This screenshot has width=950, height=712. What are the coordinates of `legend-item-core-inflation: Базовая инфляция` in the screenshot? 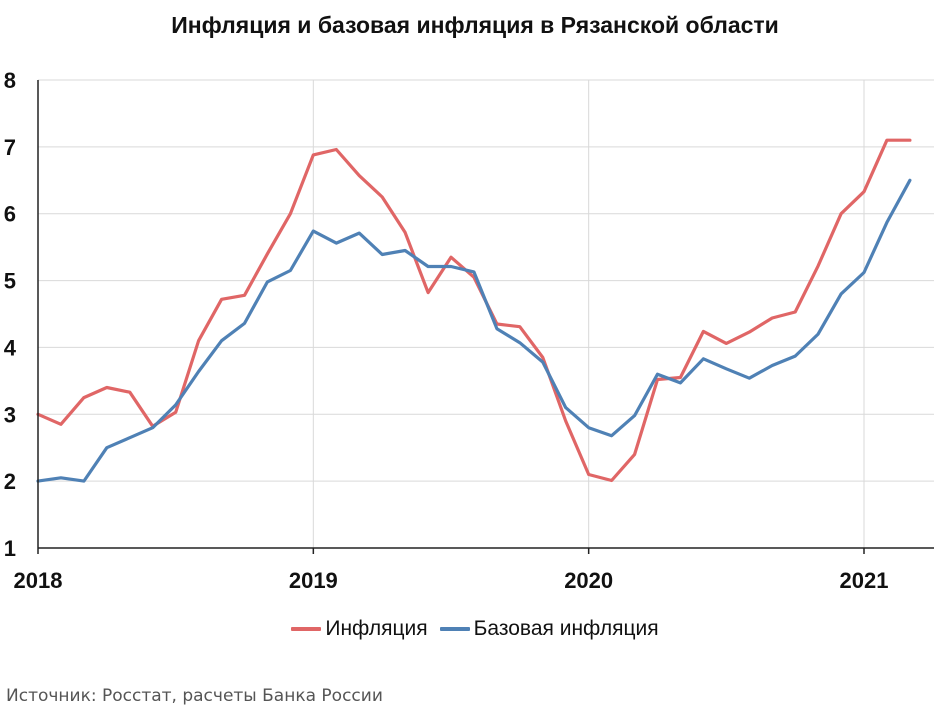 It's located at (549, 629).